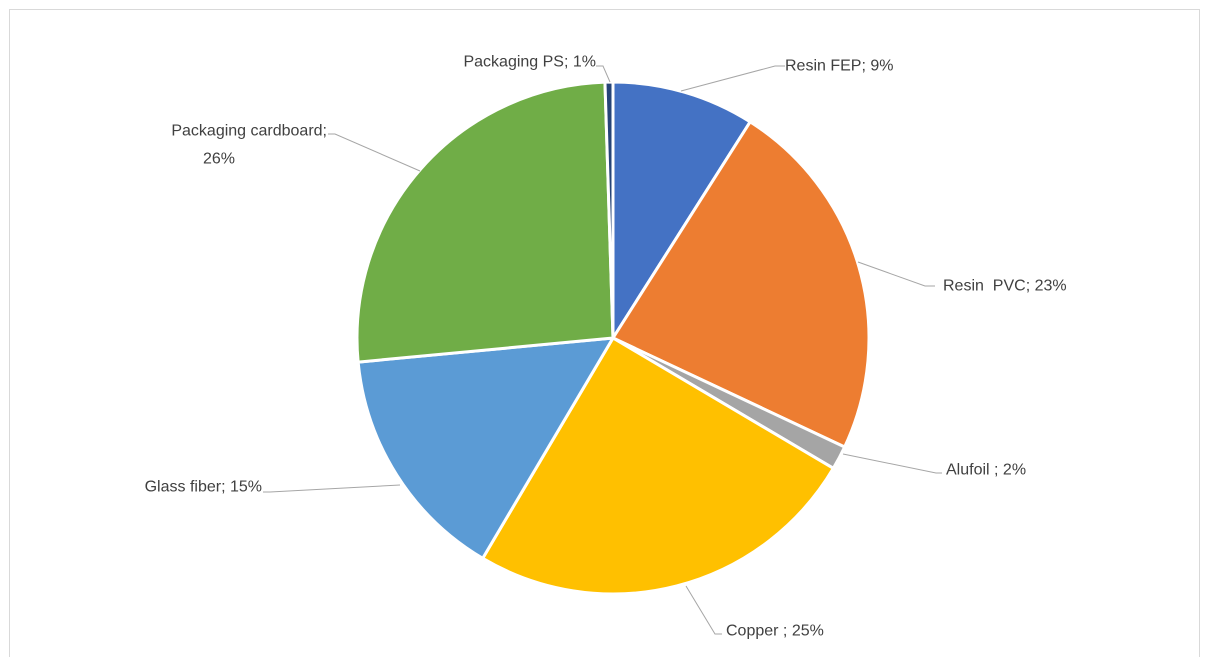 Image resolution: width=1211 pixels, height=657 pixels. Describe the element at coordinates (603, 74) in the screenshot. I see `leader-line-packaging-ps` at that location.